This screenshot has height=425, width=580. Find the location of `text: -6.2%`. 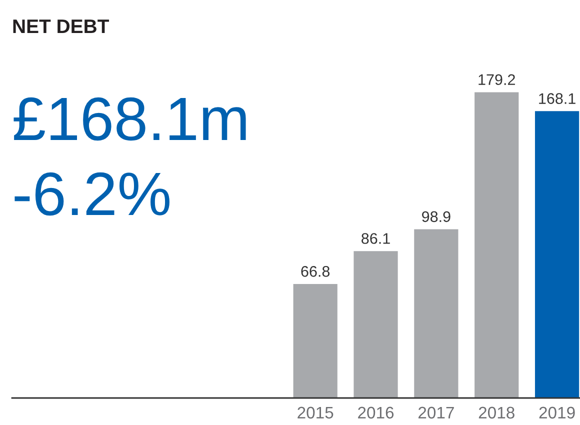

text: -6.2% is located at coordinates (92, 194).